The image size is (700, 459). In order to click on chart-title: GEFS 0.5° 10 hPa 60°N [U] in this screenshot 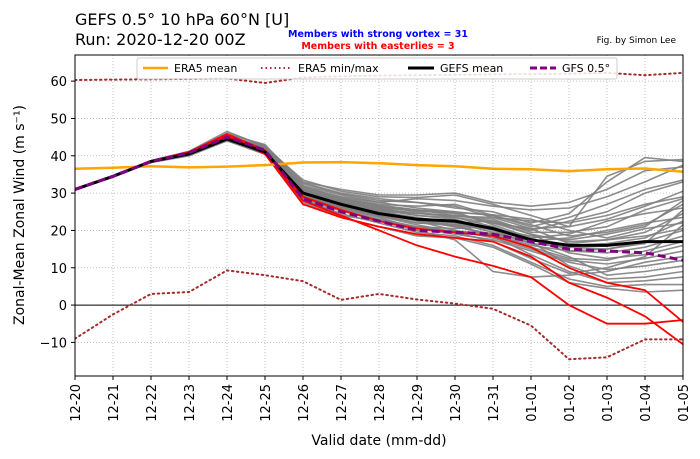, I will do `click(182, 19)`.